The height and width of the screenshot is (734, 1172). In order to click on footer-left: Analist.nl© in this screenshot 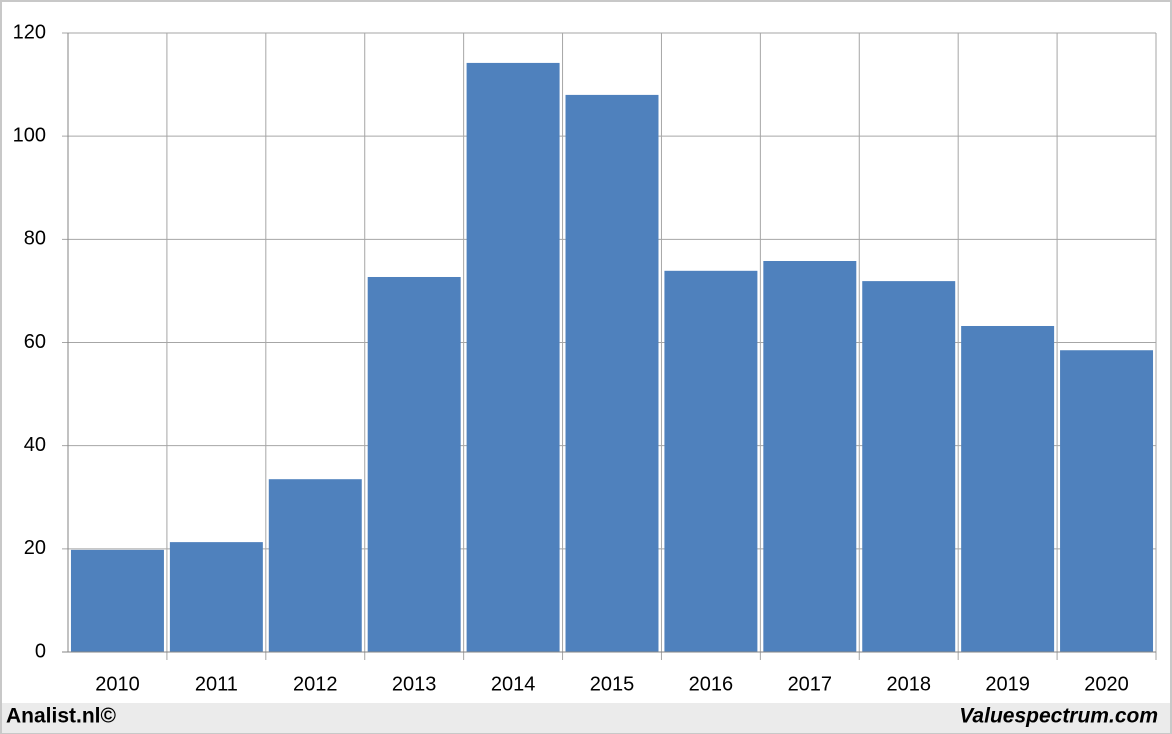, I will do `click(61, 716)`.